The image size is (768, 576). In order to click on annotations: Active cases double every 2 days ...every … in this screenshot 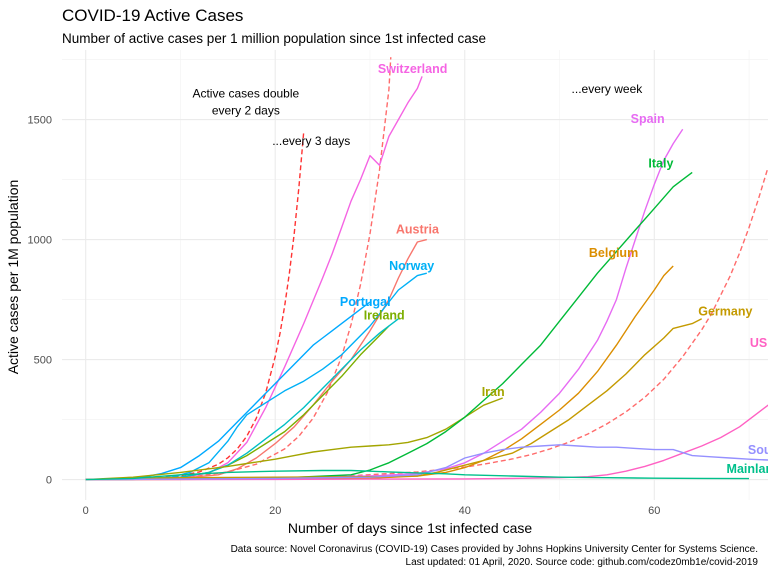, I will do `click(417, 115)`.